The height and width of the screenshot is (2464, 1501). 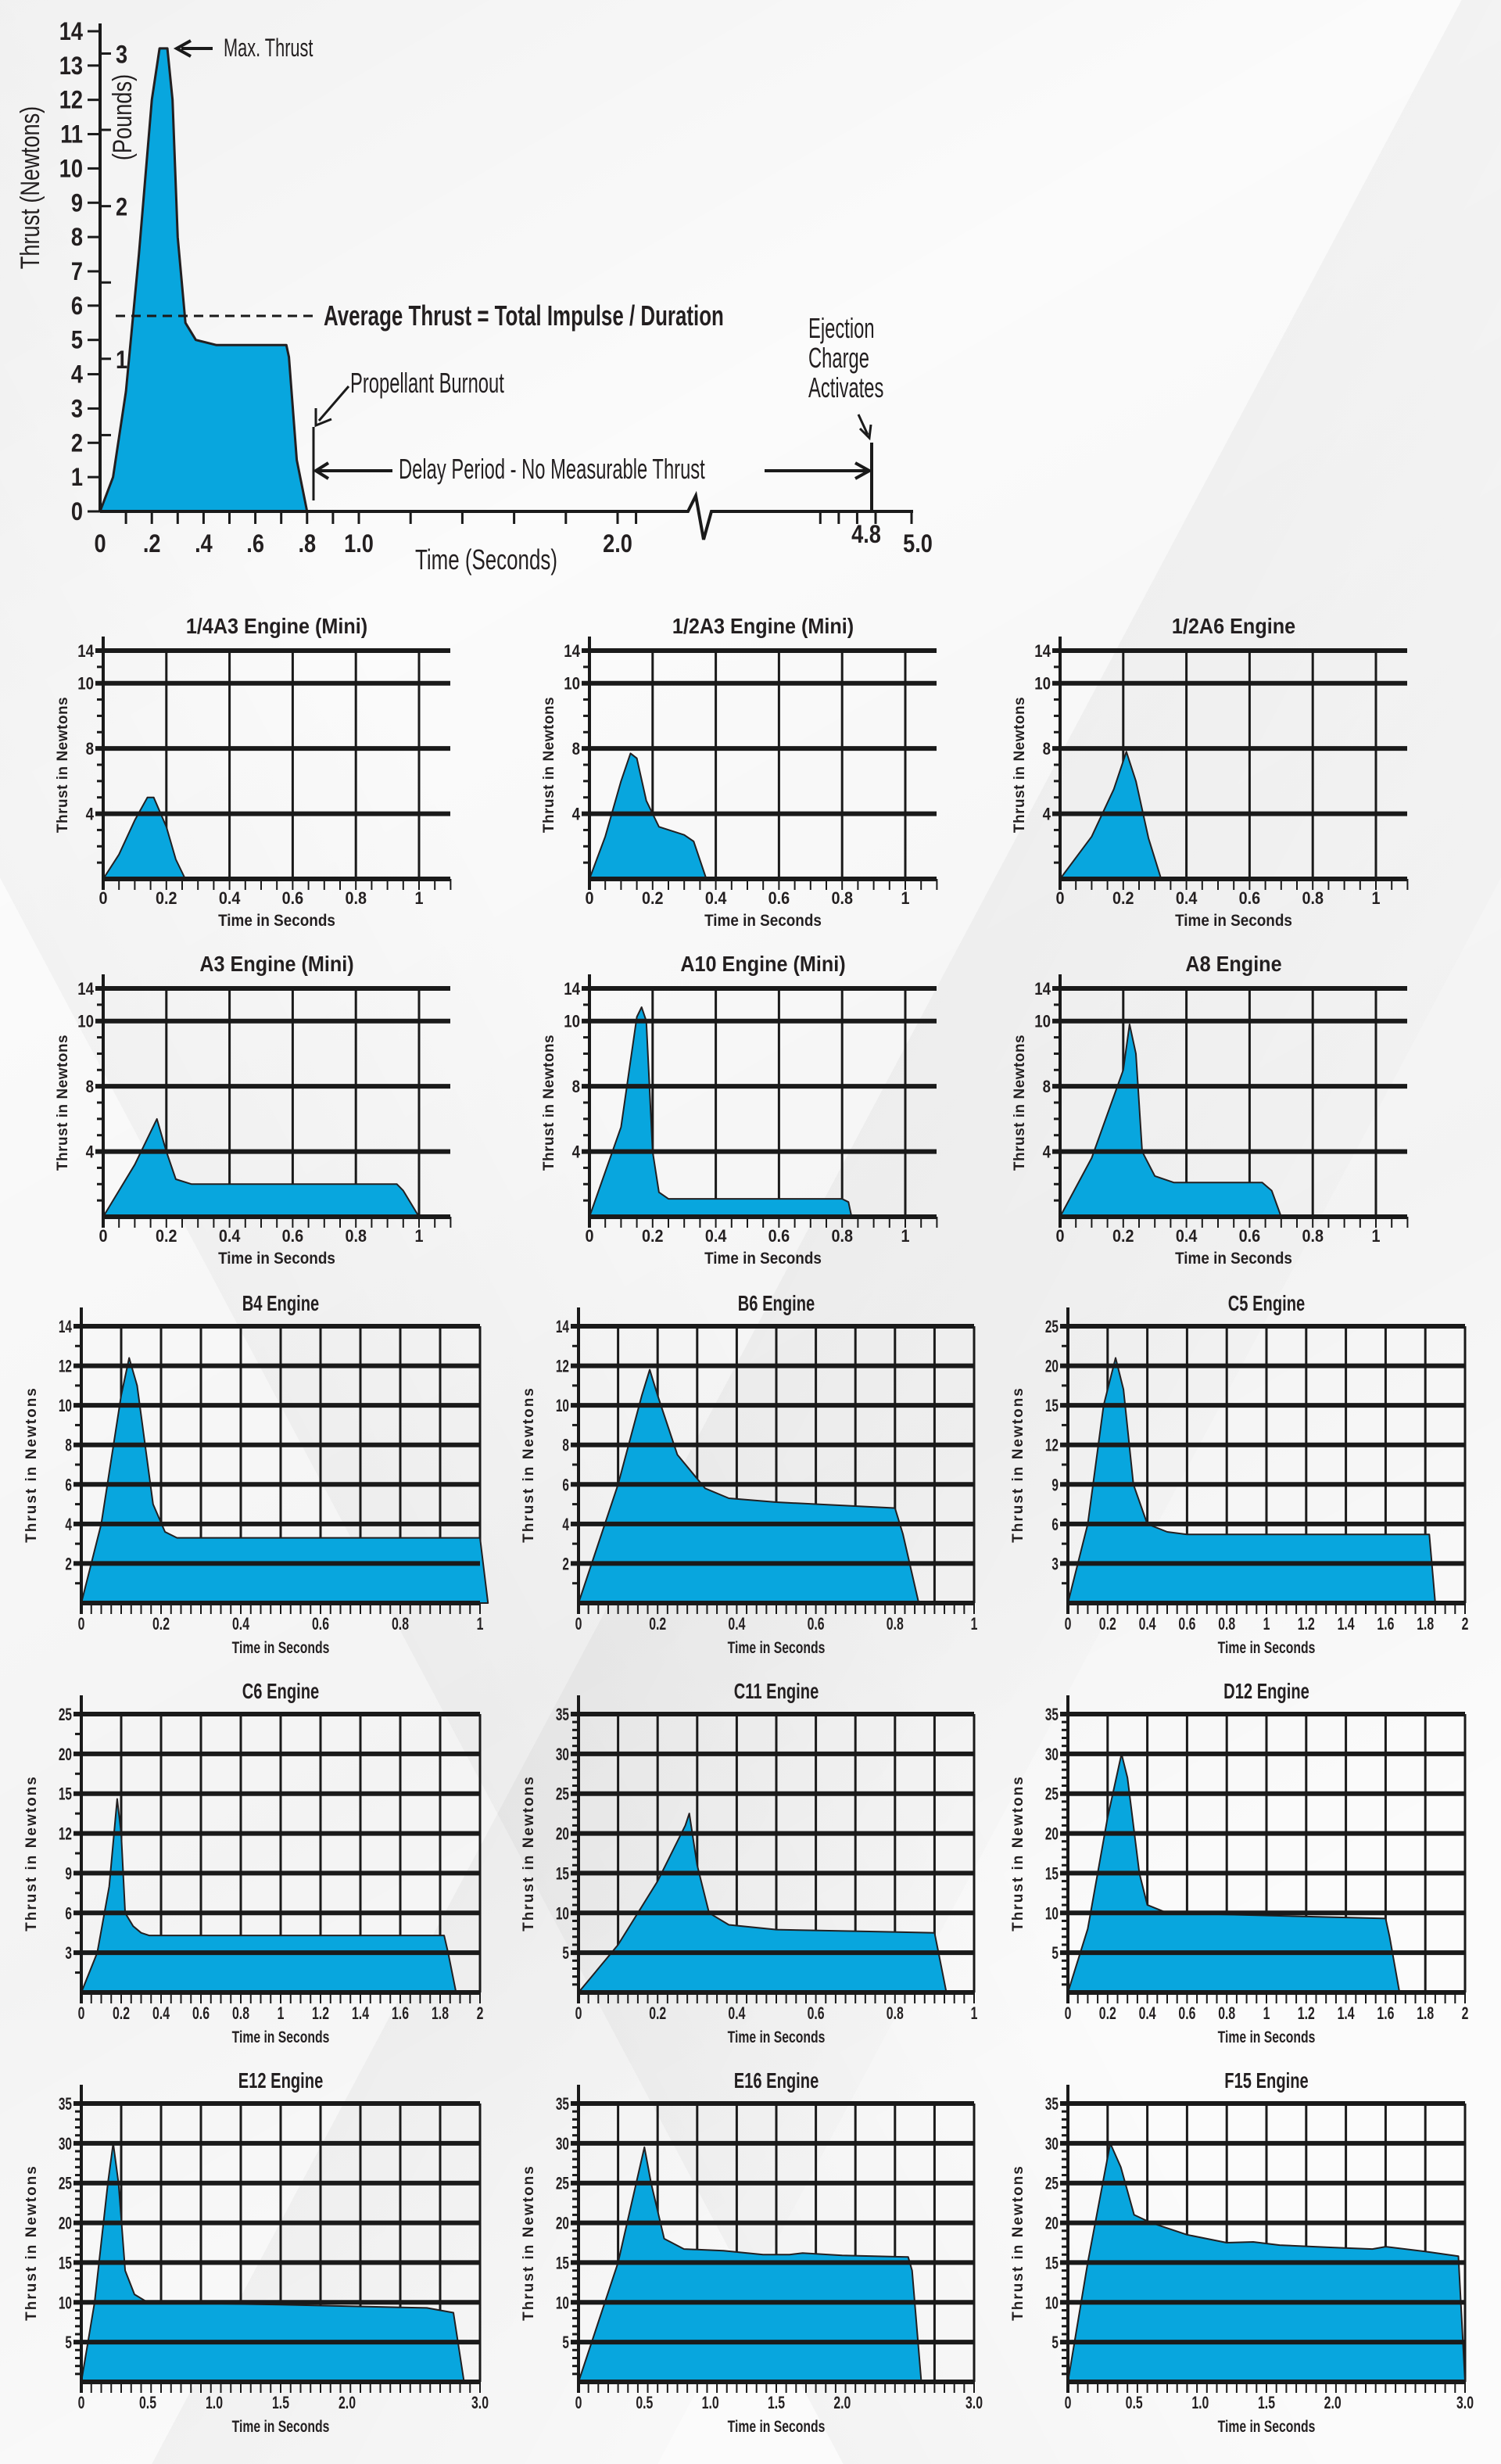 I want to click on x-tick-label: .4, so click(x=204, y=544).